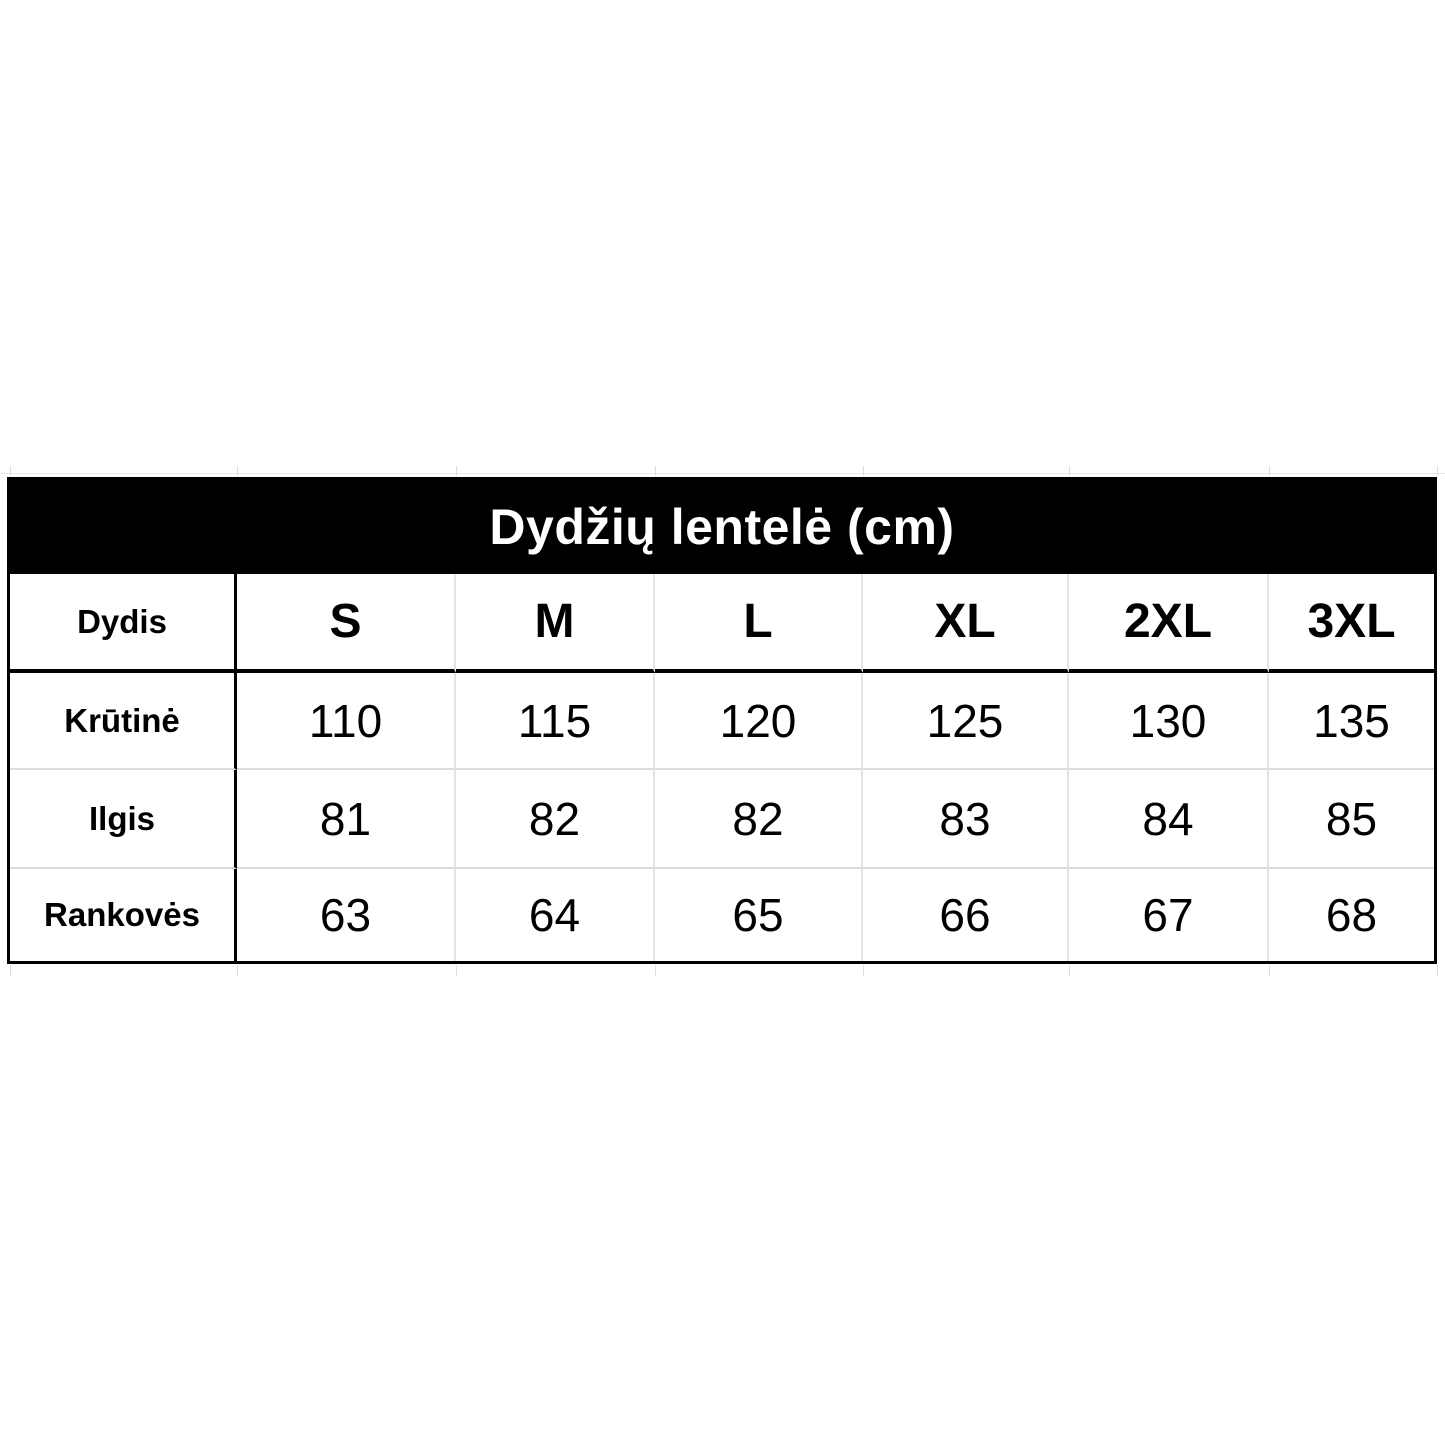  Describe the element at coordinates (345, 818) in the screenshot. I see `measurement-cell: 81` at that location.